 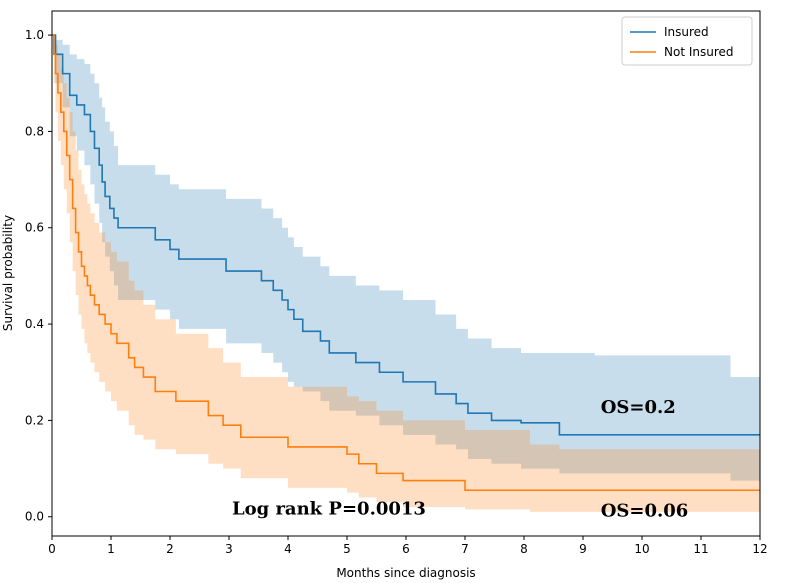 I want to click on legend-box, so click(x=687, y=41).